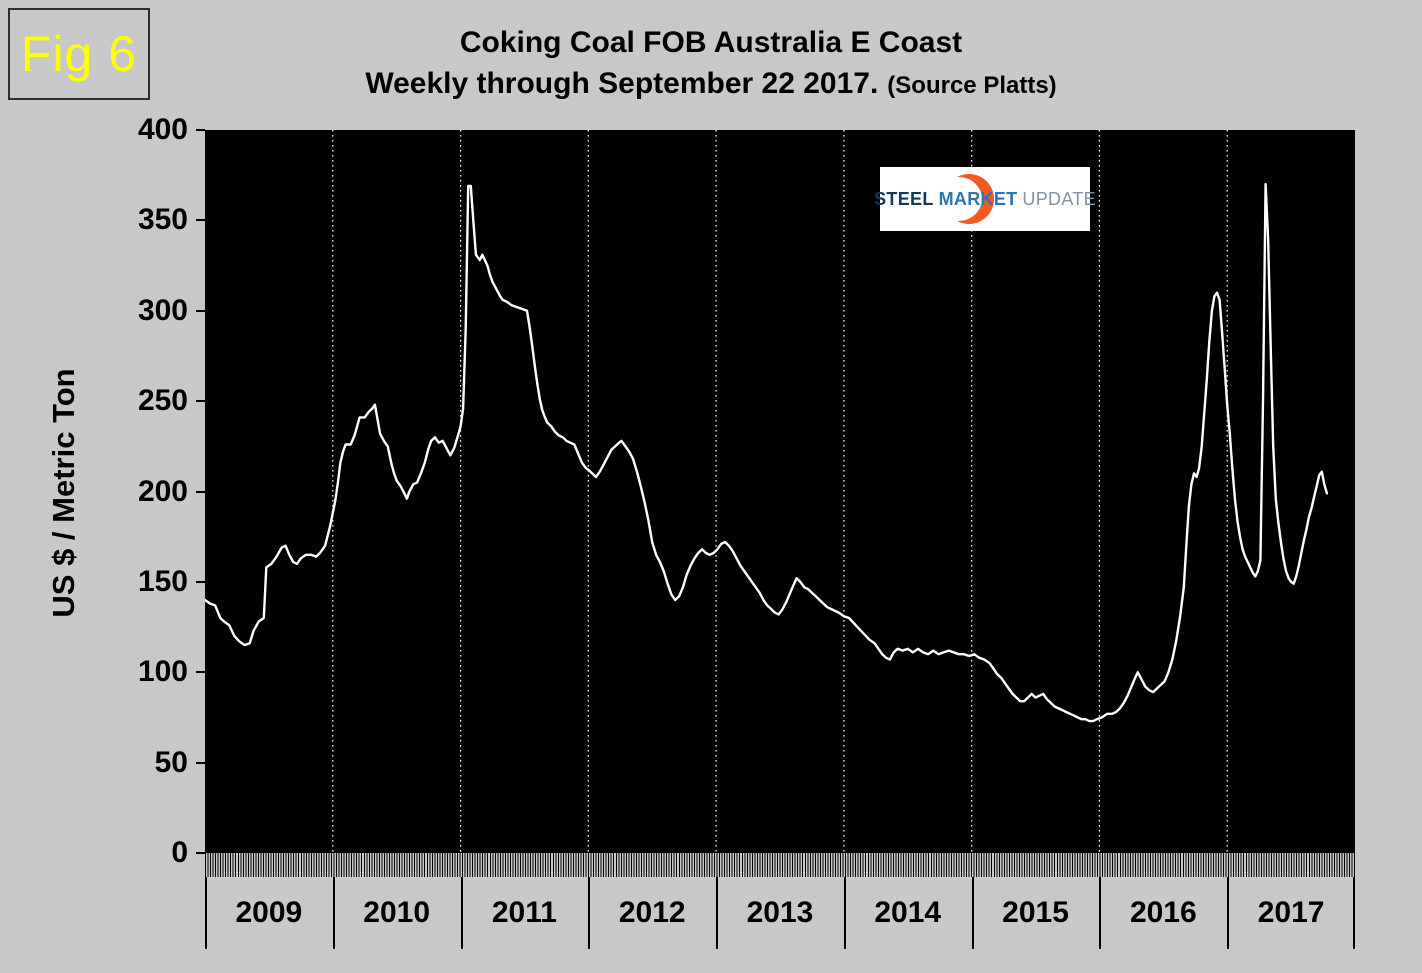 The image size is (1422, 973). Describe the element at coordinates (904, 198) in the screenshot. I see `logo-steel-text: STEEL` at that location.